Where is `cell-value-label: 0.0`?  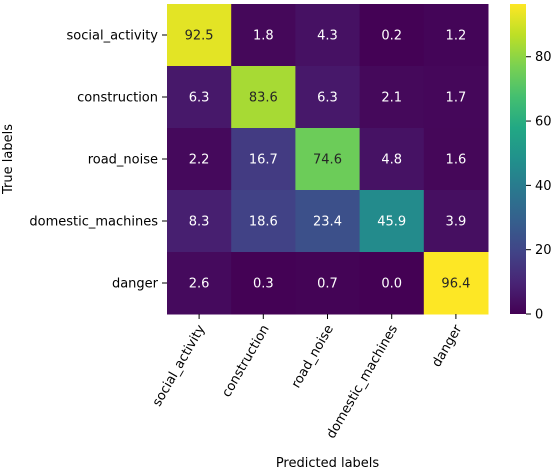
cell-value-label: 0.0 is located at coordinates (391, 284).